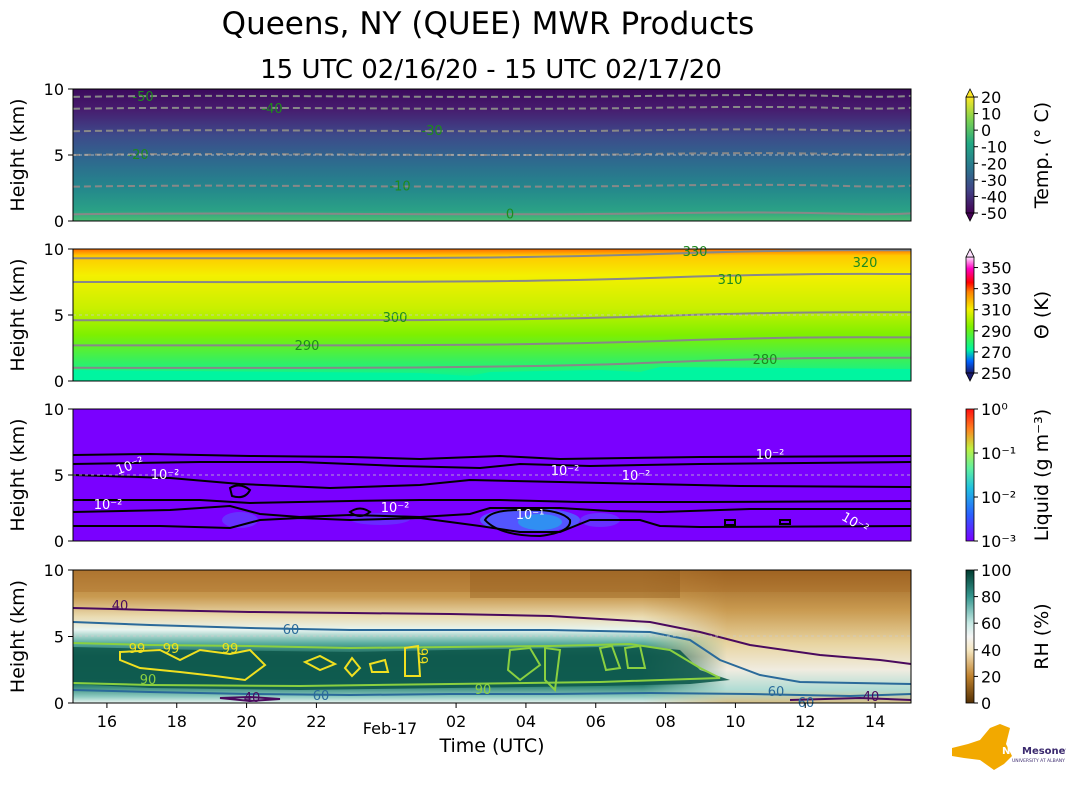 The image size is (1066, 806). I want to click on logo-mesonet-text: Mesonet, so click(1044, 751).